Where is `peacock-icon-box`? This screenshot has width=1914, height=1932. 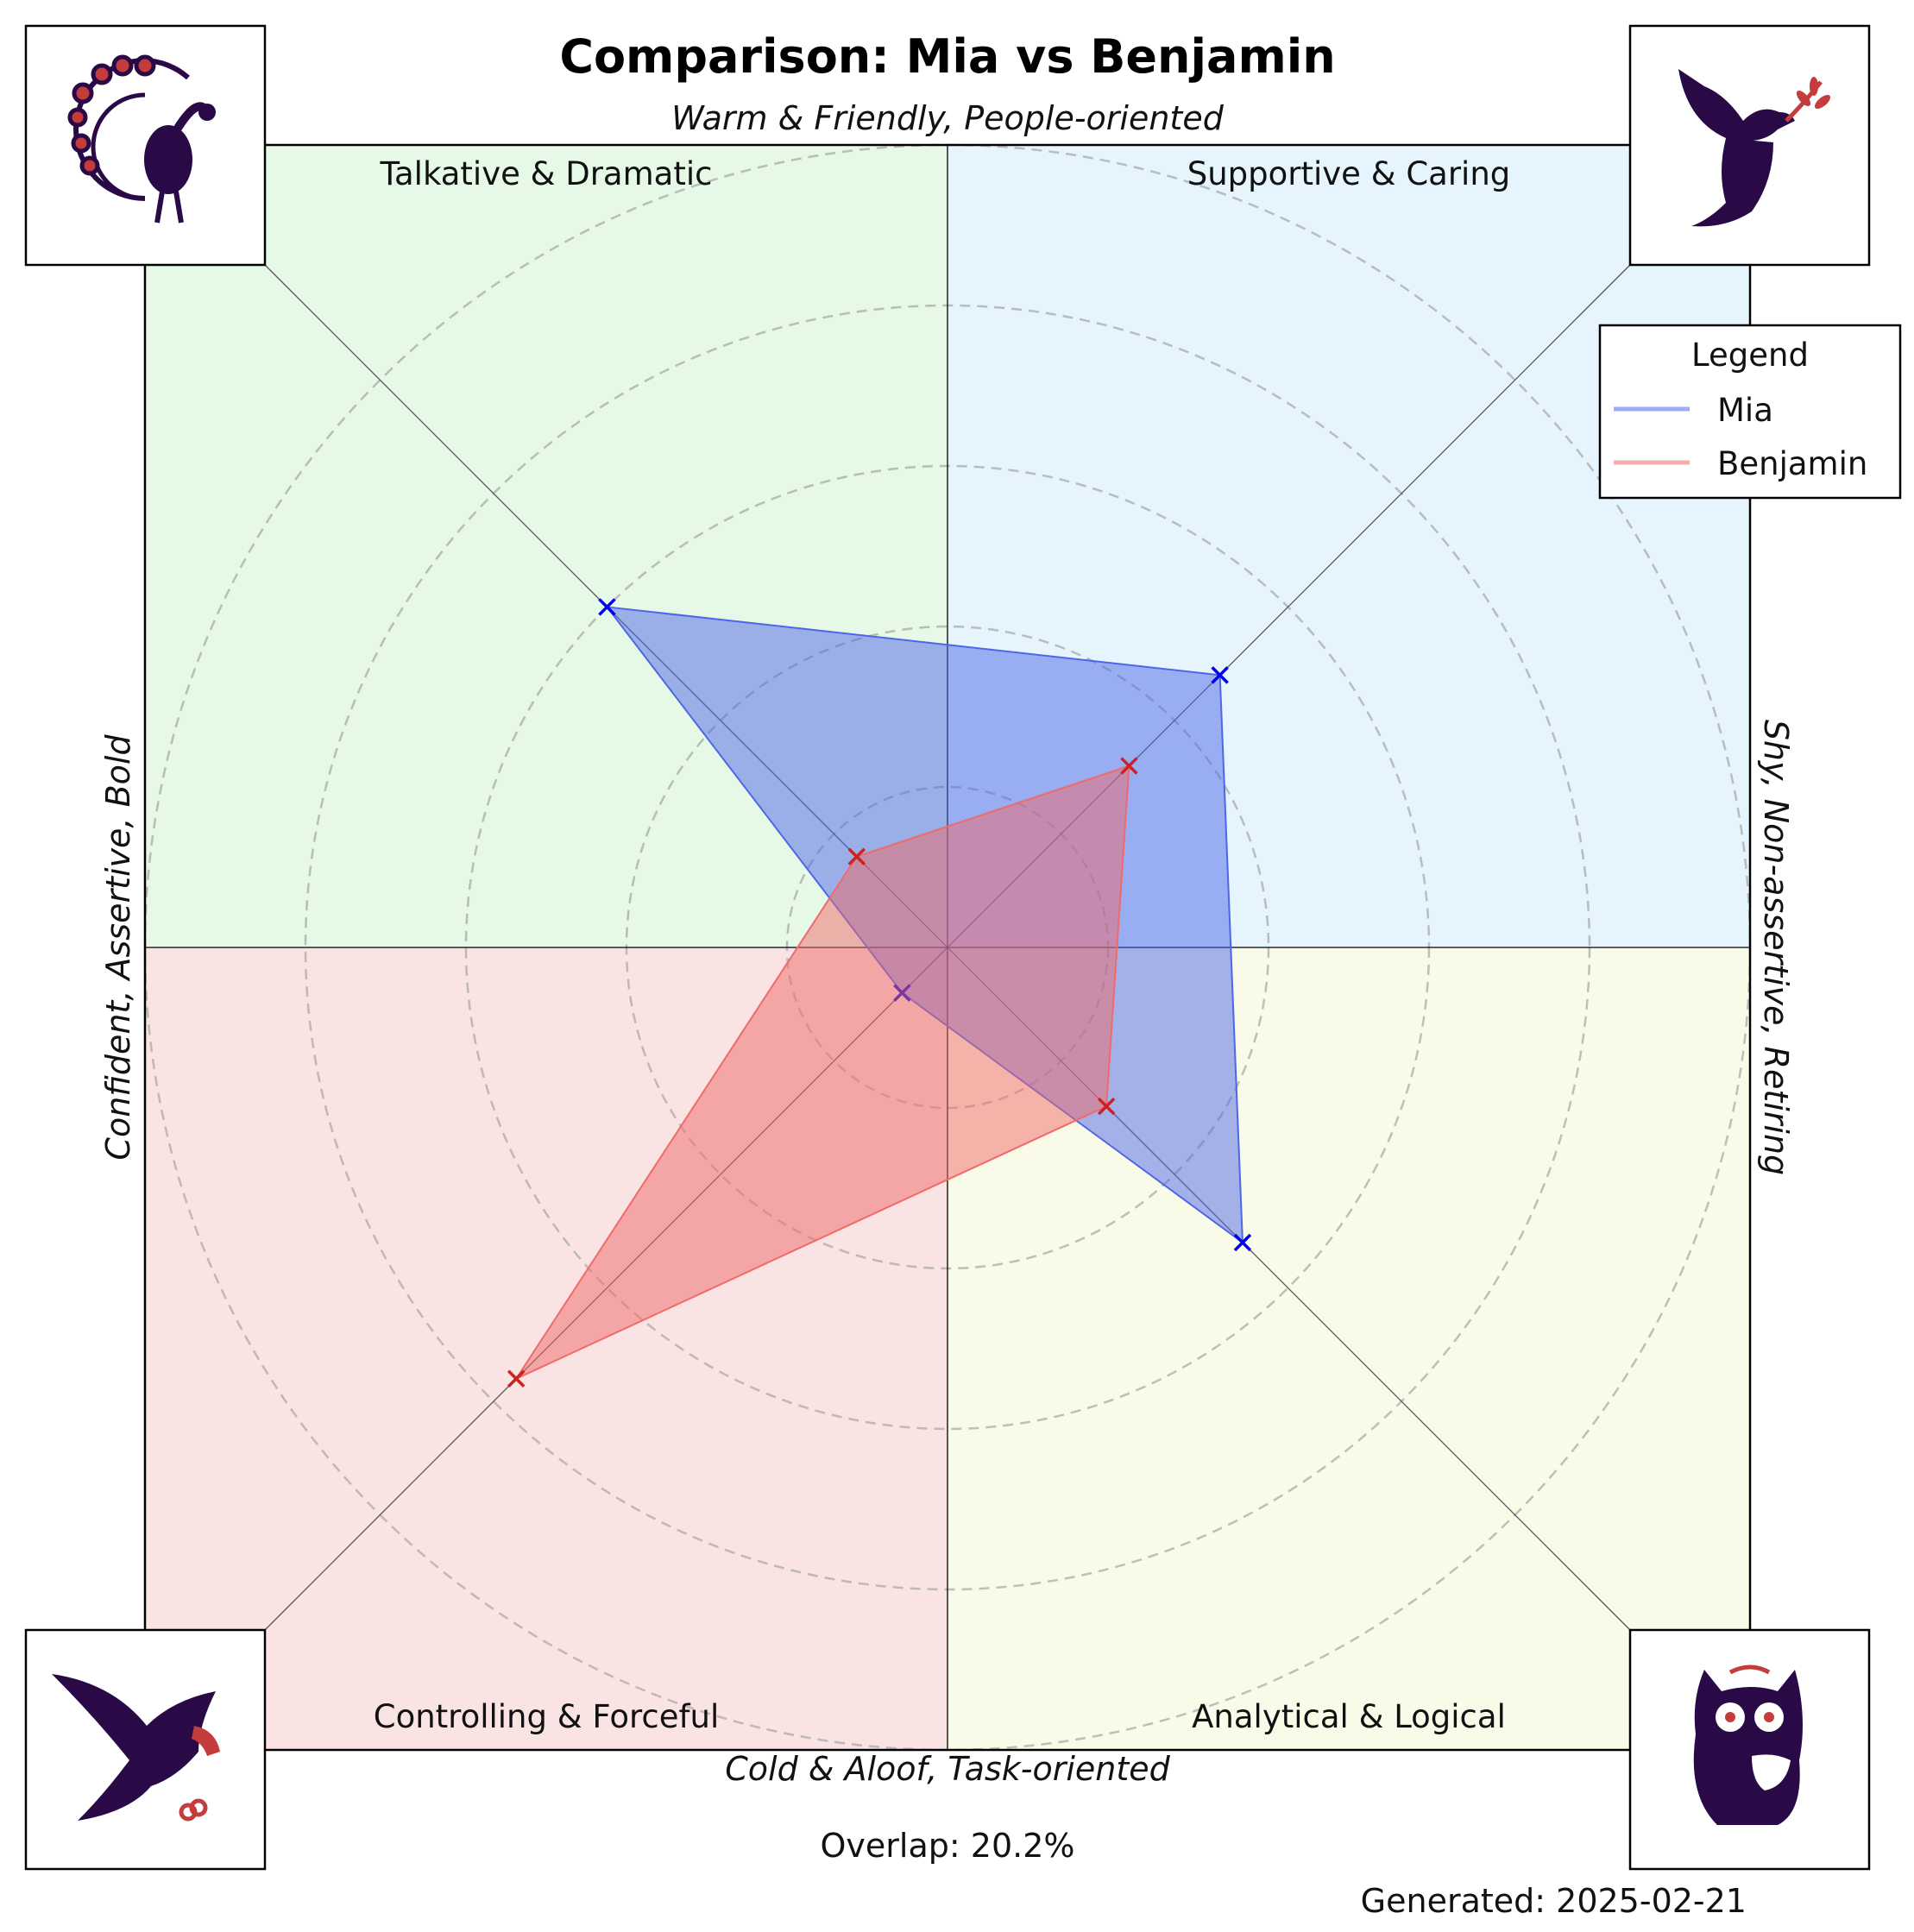 peacock-icon-box is located at coordinates (146, 145).